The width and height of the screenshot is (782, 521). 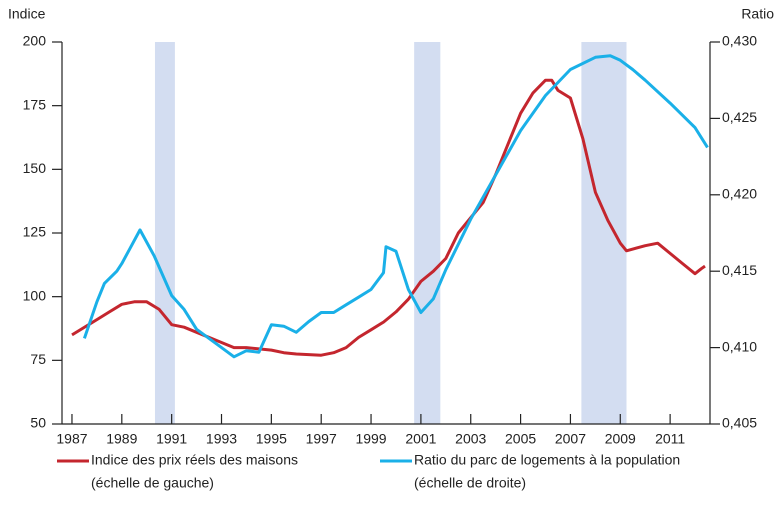 What do you see at coordinates (271, 439) in the screenshot?
I see `x-tick-label: 1995` at bounding box center [271, 439].